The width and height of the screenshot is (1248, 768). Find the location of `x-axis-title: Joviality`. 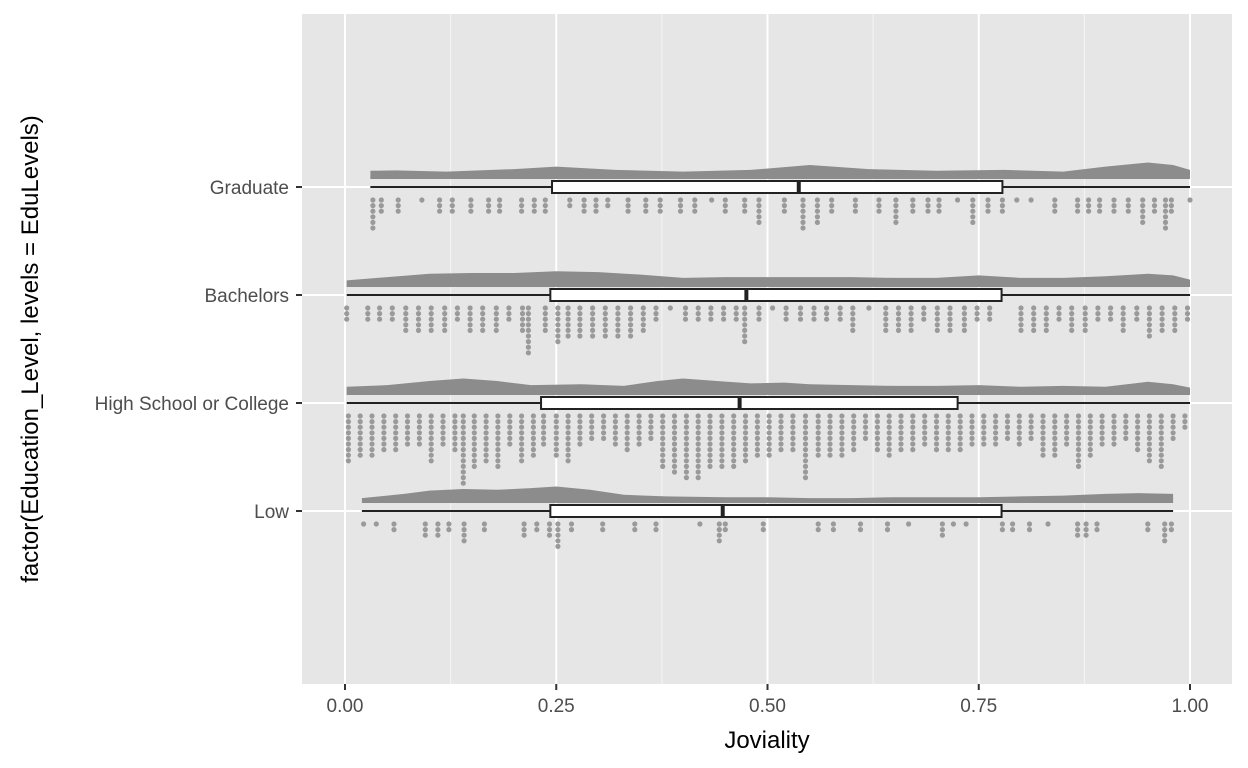

x-axis-title: Joviality is located at coordinates (766, 740).